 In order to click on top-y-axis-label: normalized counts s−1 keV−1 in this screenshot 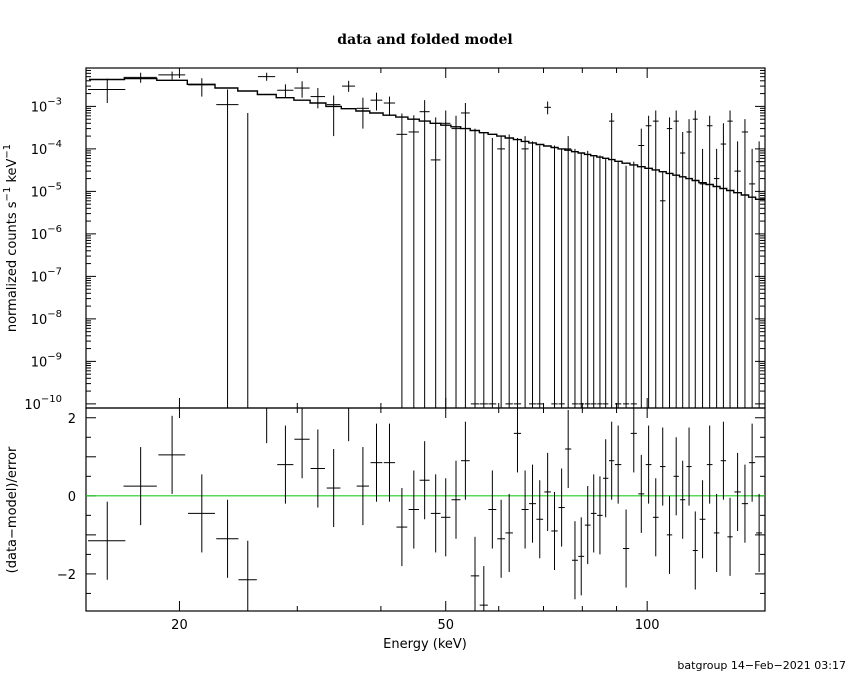, I will do `click(11, 238)`.